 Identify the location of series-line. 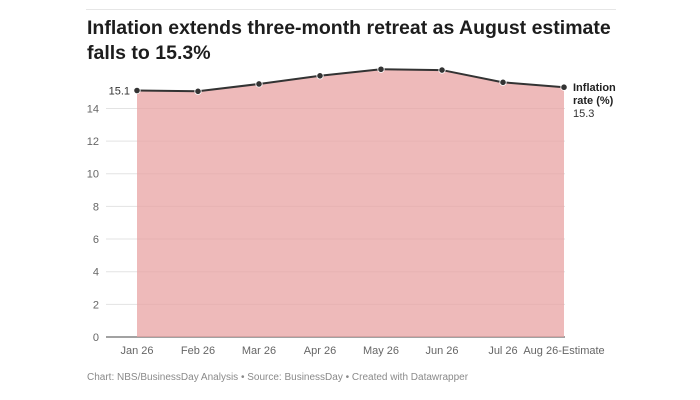
(350, 80).